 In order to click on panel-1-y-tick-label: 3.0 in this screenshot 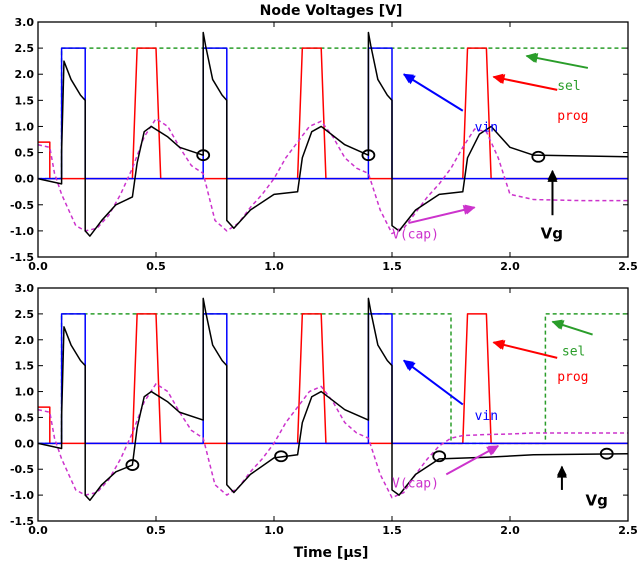, I will do `click(25, 22)`.